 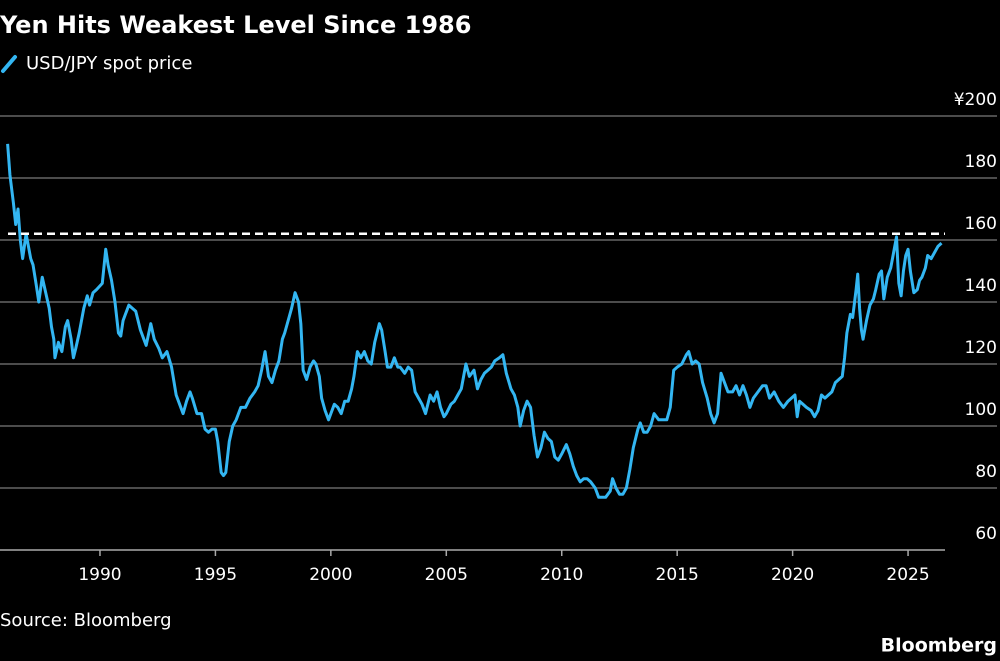 I want to click on y-tick-label: 60, so click(x=986, y=534).